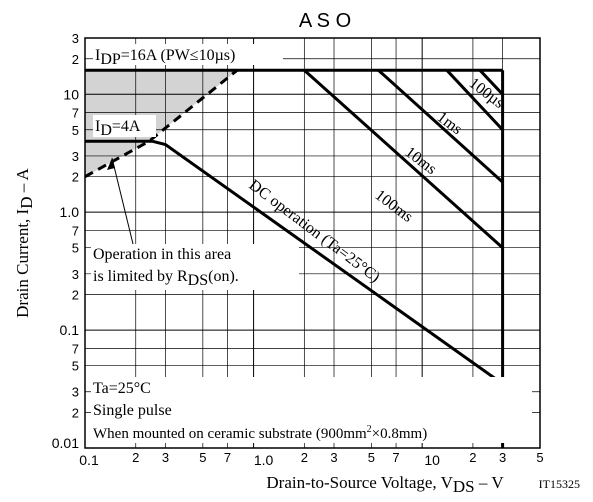  What do you see at coordinates (385, 484) in the screenshot?
I see `x-axis-label: Drain-to-Source Voltage, VDS – V` at bounding box center [385, 484].